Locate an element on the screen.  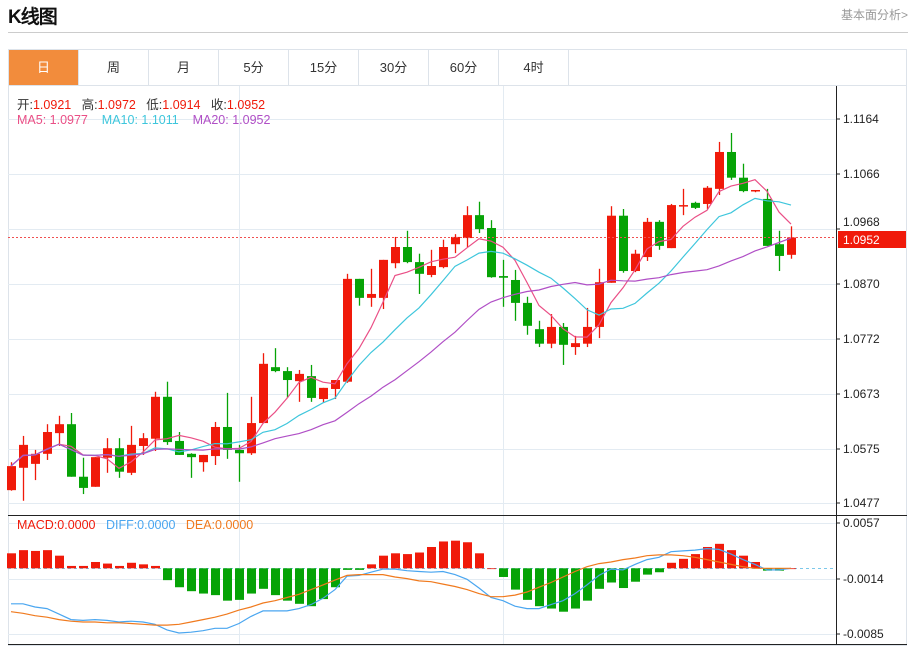
ma5-legend: MA5: 1.0977 is located at coordinates (52, 120).